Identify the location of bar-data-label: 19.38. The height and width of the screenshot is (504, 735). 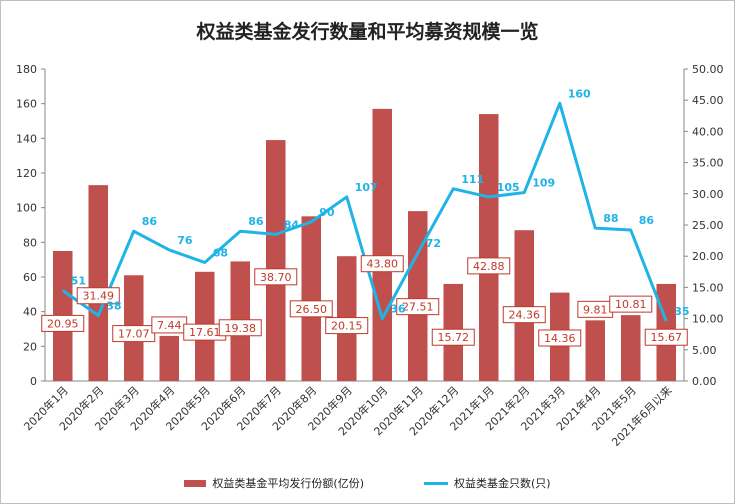
(241, 328).